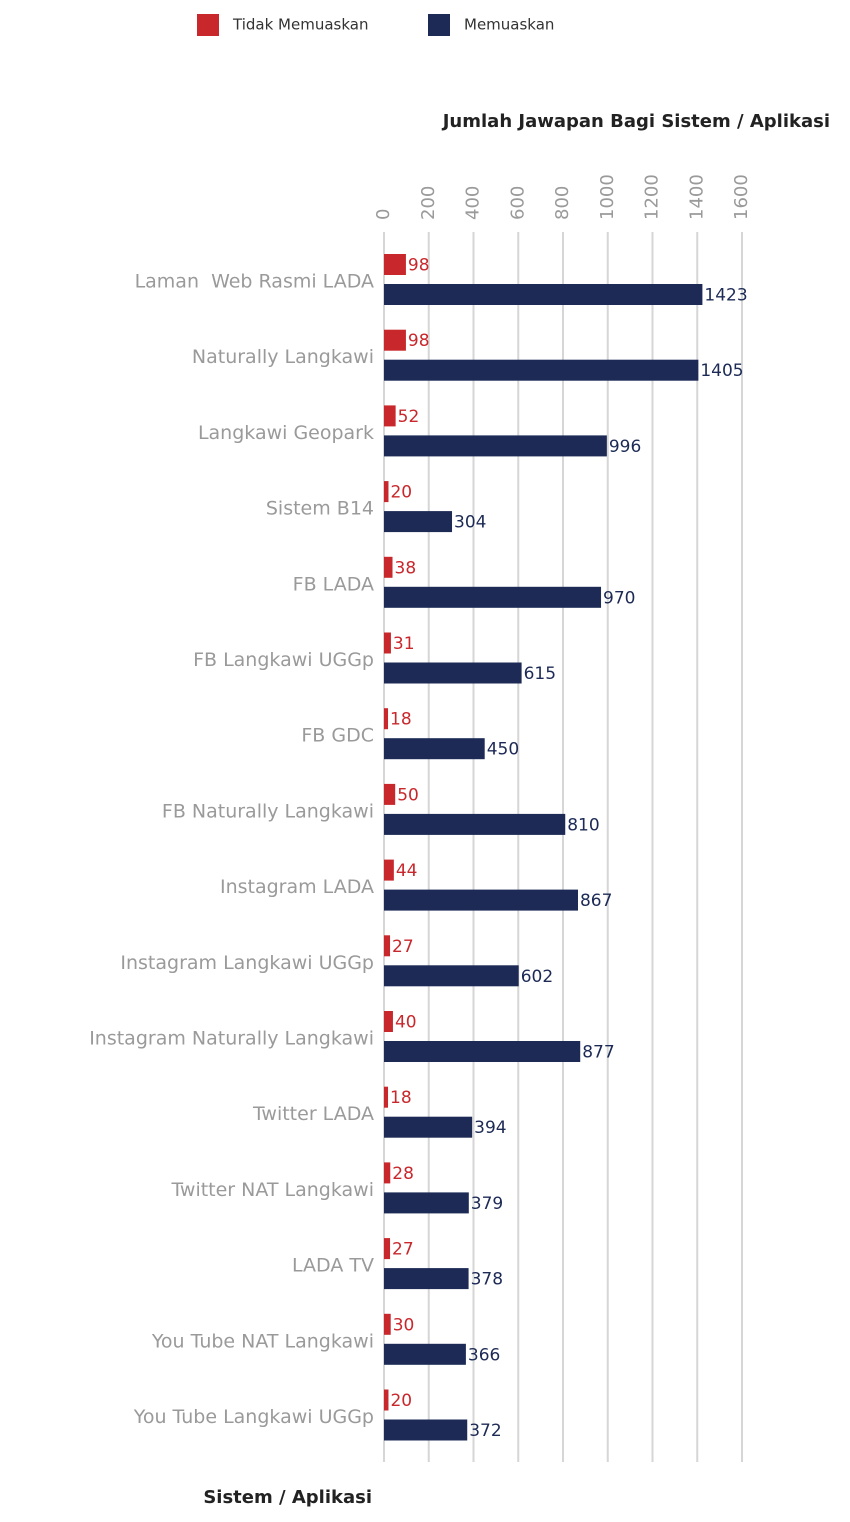  Describe the element at coordinates (283, 660) in the screenshot. I see `y-tick-label: FB Langkawi UGGp` at that location.